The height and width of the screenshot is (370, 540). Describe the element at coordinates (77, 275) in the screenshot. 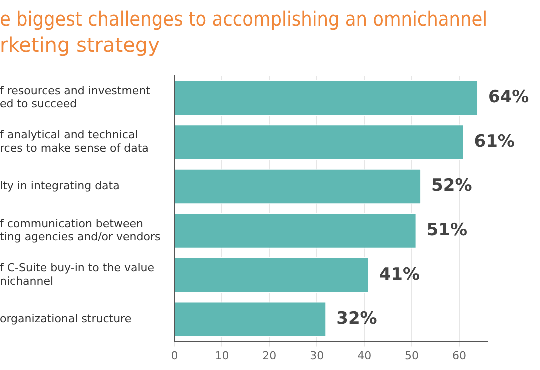

I see `y-tick-label: f C-Suite buy-in to the value nichannel` at that location.